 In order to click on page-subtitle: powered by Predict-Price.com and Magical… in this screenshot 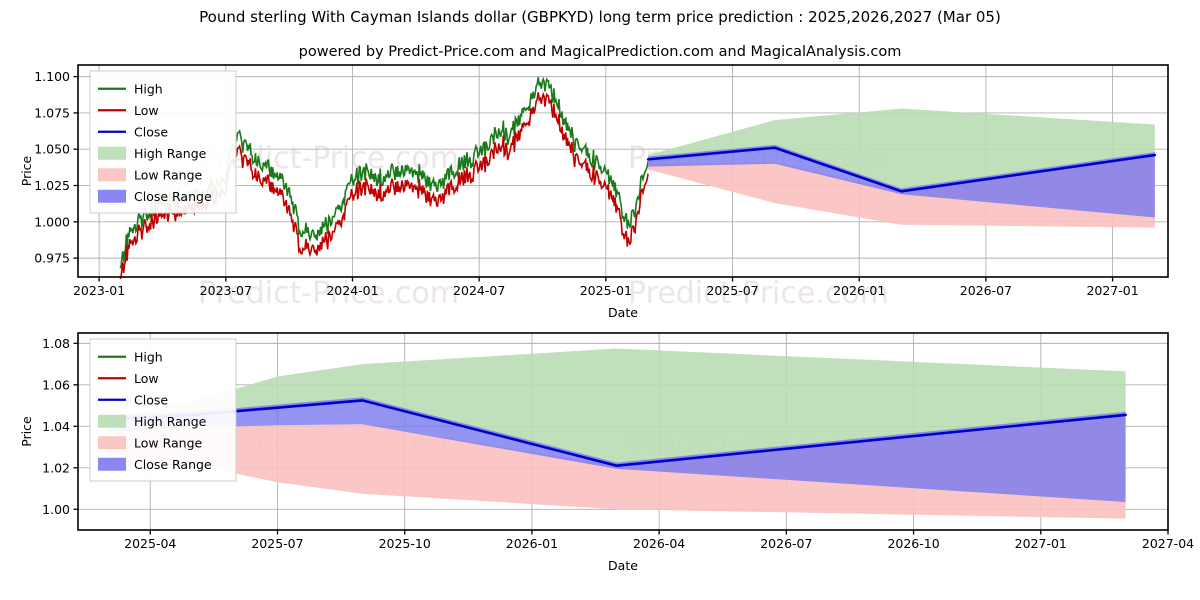, I will do `click(600, 52)`.